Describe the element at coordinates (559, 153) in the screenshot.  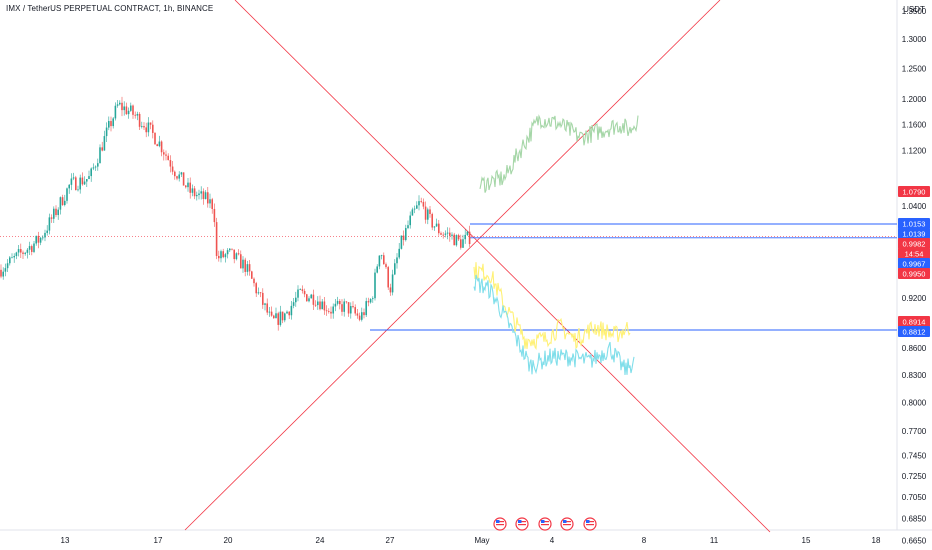
I see `projection-green` at that location.